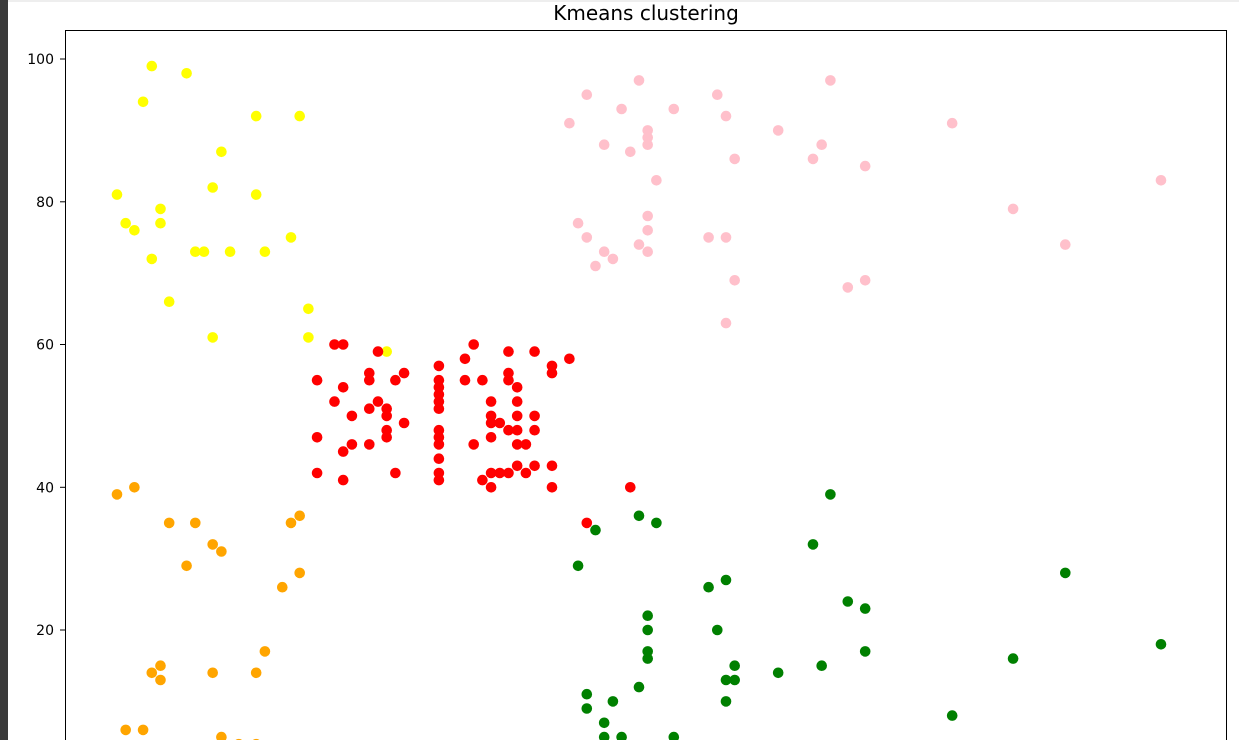 The width and height of the screenshot is (1239, 740). Describe the element at coordinates (4, 370) in the screenshot. I see `window-left-edge` at that location.